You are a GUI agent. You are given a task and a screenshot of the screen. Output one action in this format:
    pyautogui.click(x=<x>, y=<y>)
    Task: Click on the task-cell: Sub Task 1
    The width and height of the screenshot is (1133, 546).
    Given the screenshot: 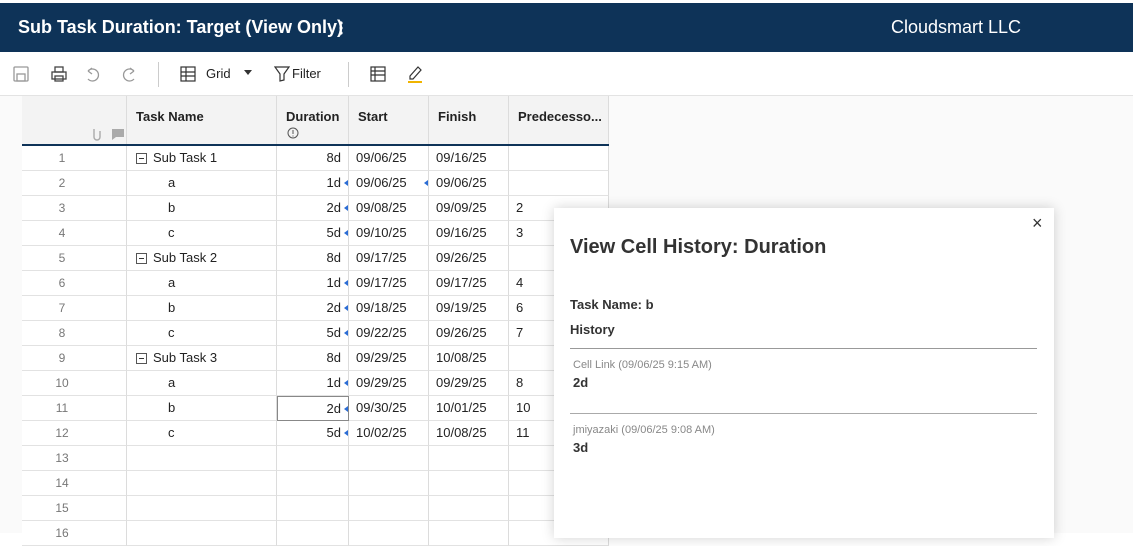 What is the action you would take?
    pyautogui.click(x=202, y=158)
    